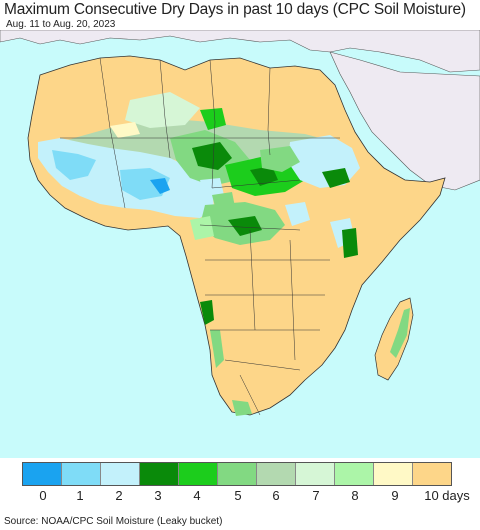  Describe the element at coordinates (74, 165) in the screenshot. I see `west-africa-mid` at that location.